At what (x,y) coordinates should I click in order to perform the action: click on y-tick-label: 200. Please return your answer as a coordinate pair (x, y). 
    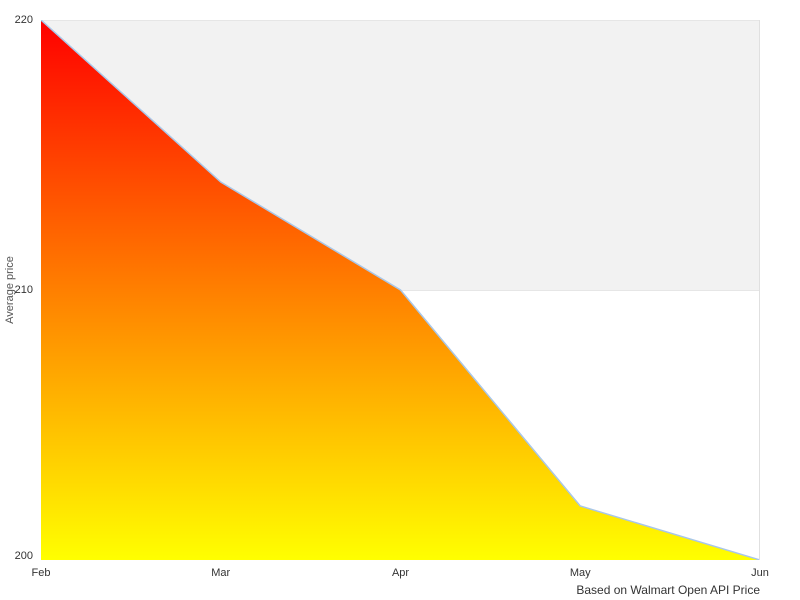
    Looking at the image, I should click on (23, 556).